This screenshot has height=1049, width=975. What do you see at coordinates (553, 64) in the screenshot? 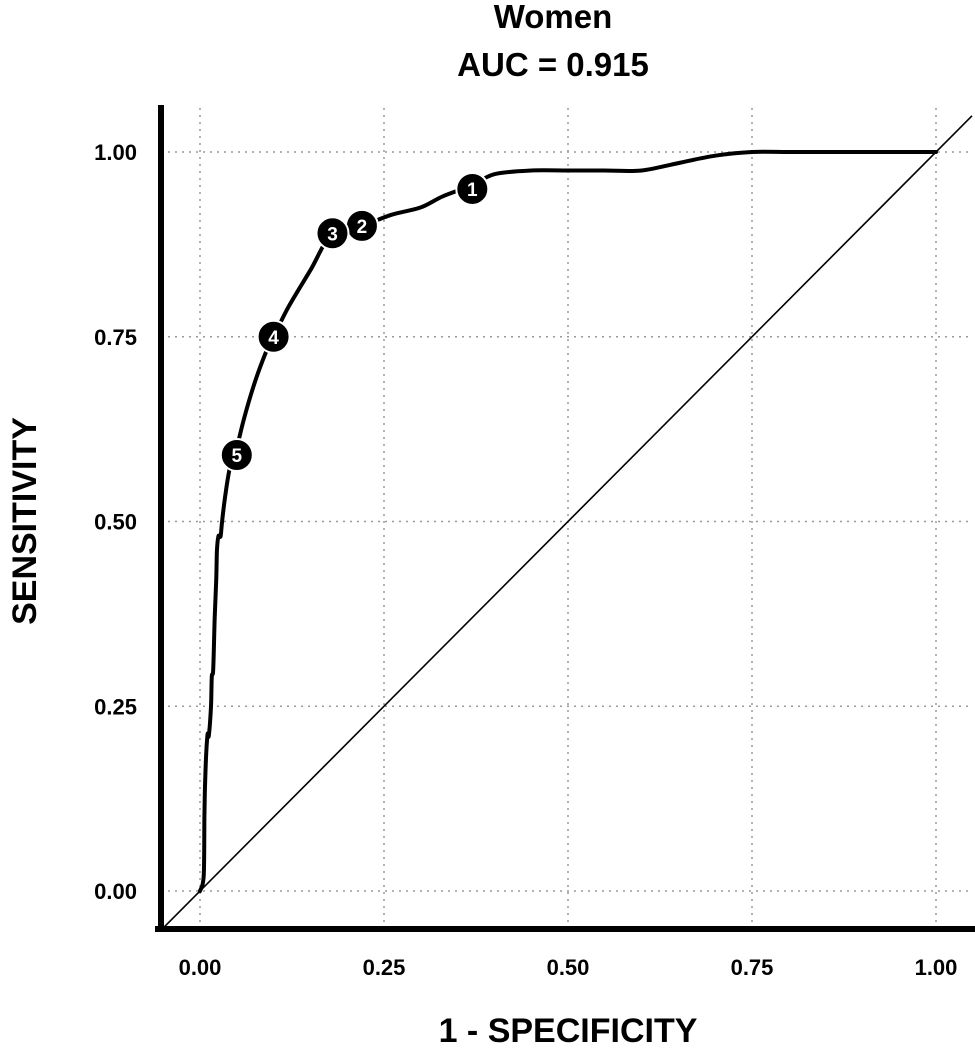
I see `chart-subtitle: AUC = 0.915` at bounding box center [553, 64].